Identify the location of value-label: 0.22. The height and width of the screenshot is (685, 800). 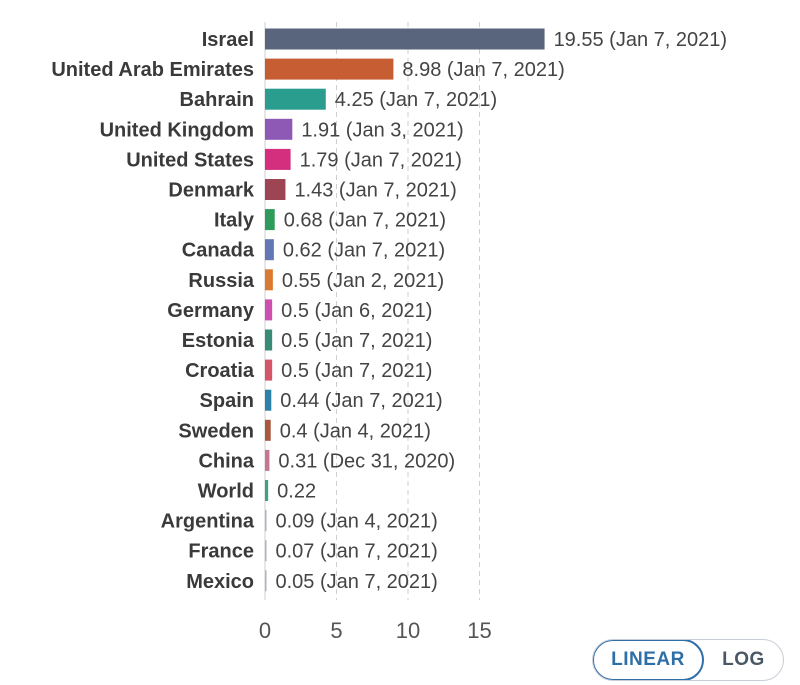
(296, 492).